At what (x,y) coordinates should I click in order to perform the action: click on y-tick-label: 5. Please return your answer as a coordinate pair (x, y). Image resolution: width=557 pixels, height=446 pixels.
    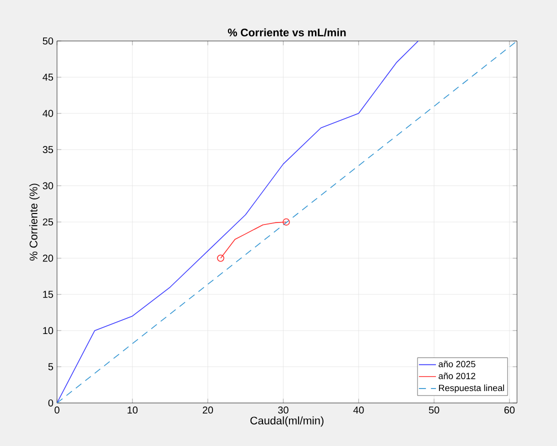
    Looking at the image, I should click on (51, 366).